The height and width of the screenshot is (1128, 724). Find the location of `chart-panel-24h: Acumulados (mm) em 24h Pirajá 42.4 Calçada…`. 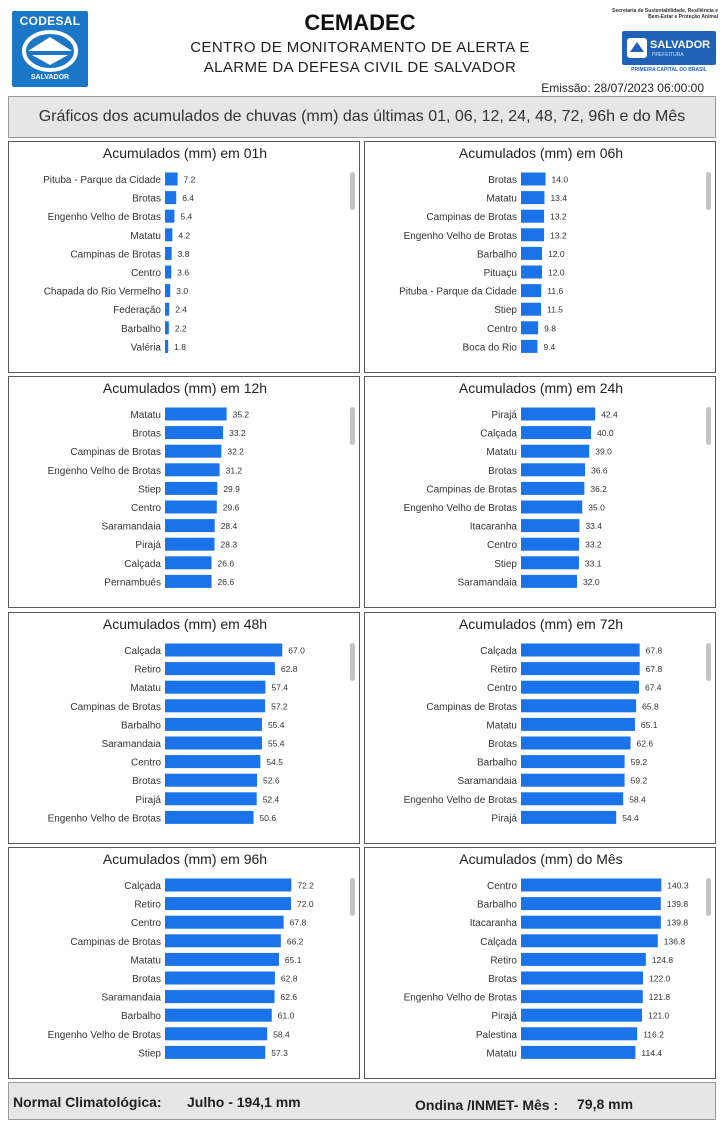

chart-panel-24h: Acumulados (mm) em 24h Pirajá 42.4 Calçada… is located at coordinates (540, 492).